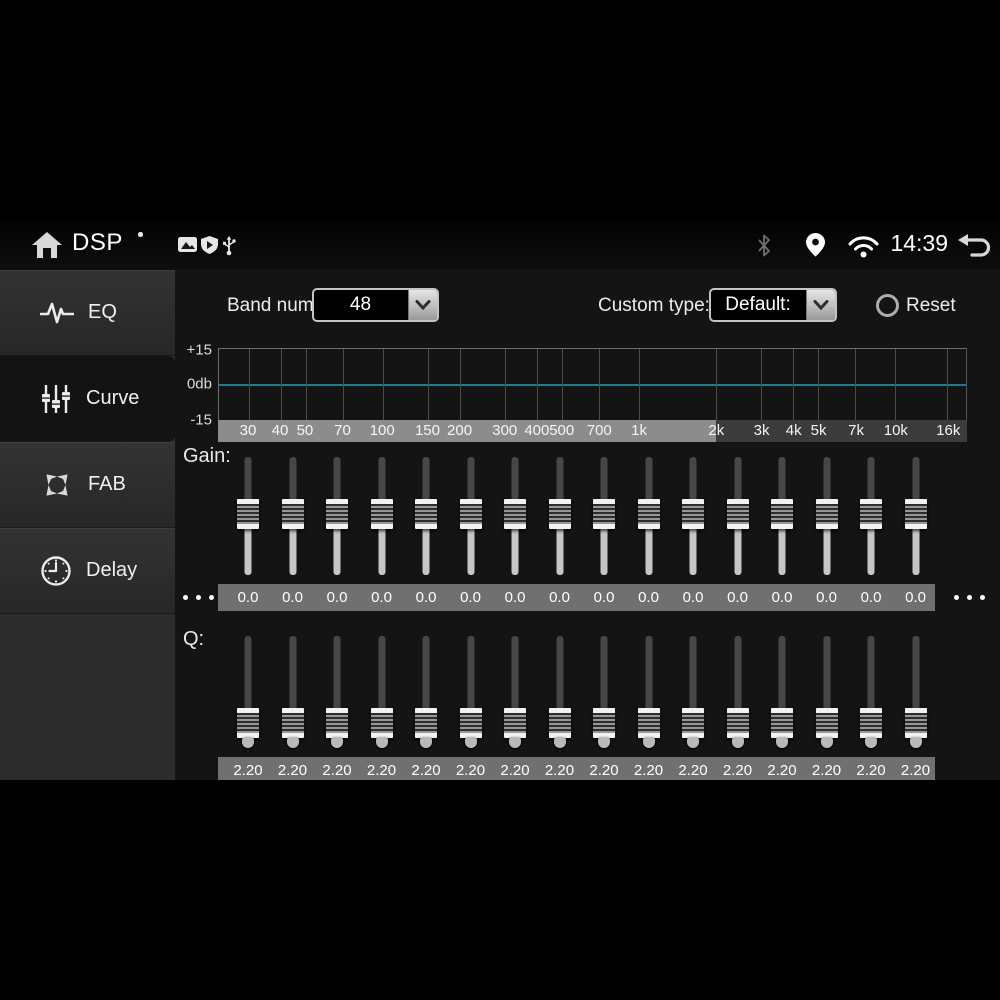 This screenshot has width=1000, height=1000. What do you see at coordinates (604, 770) in the screenshot?
I see `q-value: 2.20` at bounding box center [604, 770].